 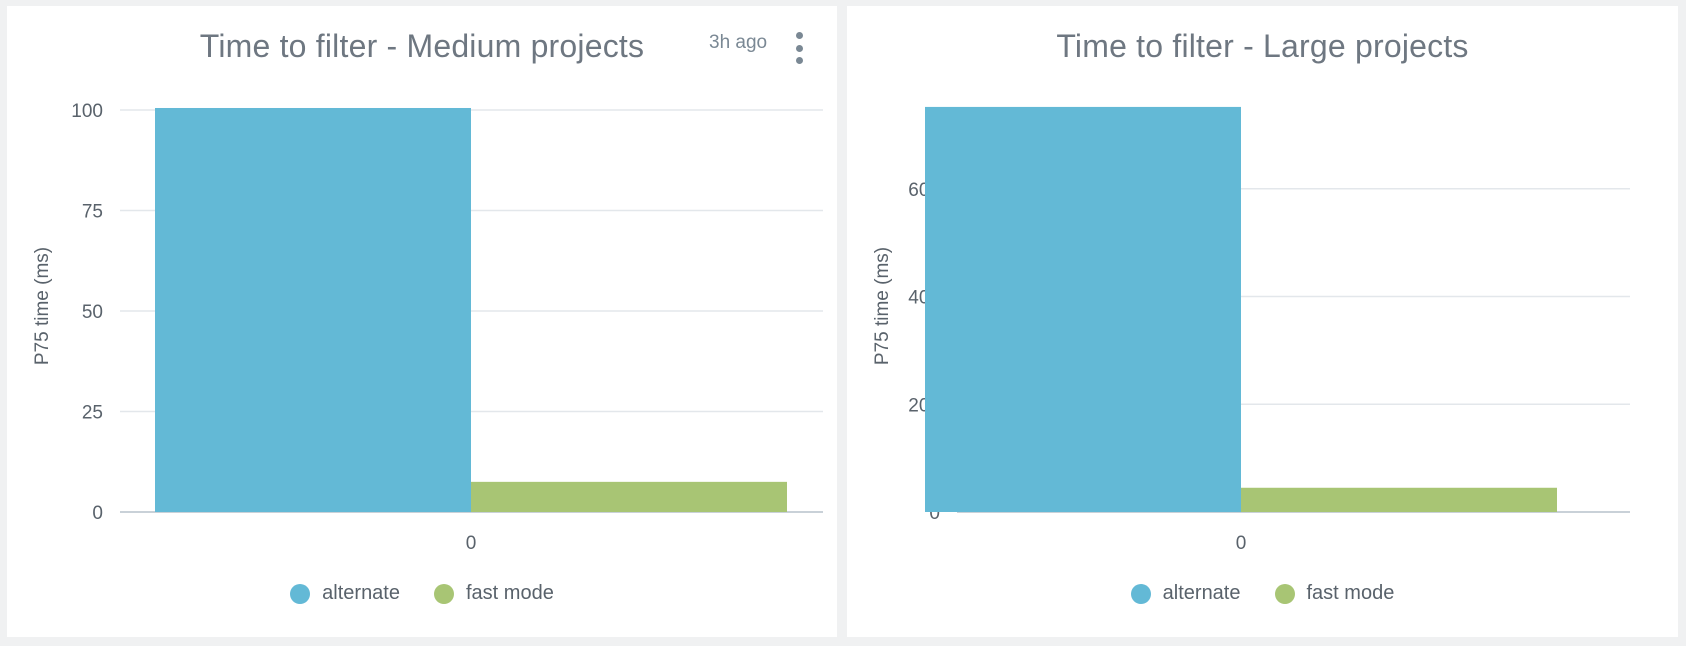 I want to click on last-updated-label: 3h ago, so click(x=738, y=42).